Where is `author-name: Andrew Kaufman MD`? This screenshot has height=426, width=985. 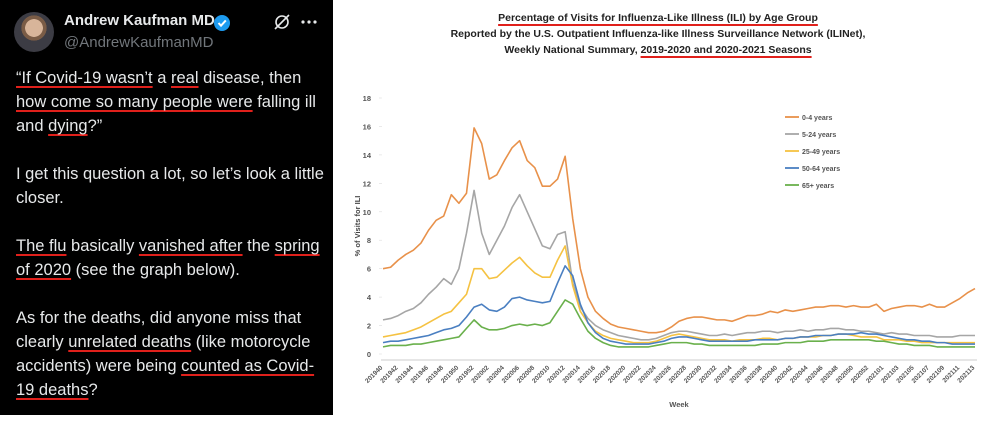
author-name: Andrew Kaufman MD is located at coordinates (139, 20).